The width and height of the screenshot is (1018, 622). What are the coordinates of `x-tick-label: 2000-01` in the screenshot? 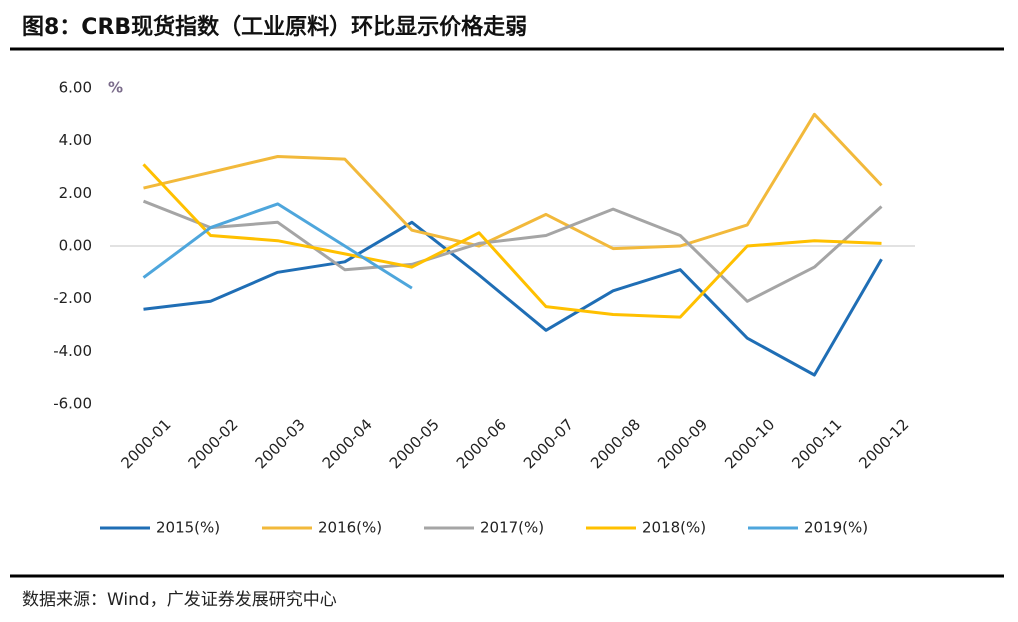 It's located at (145, 443).